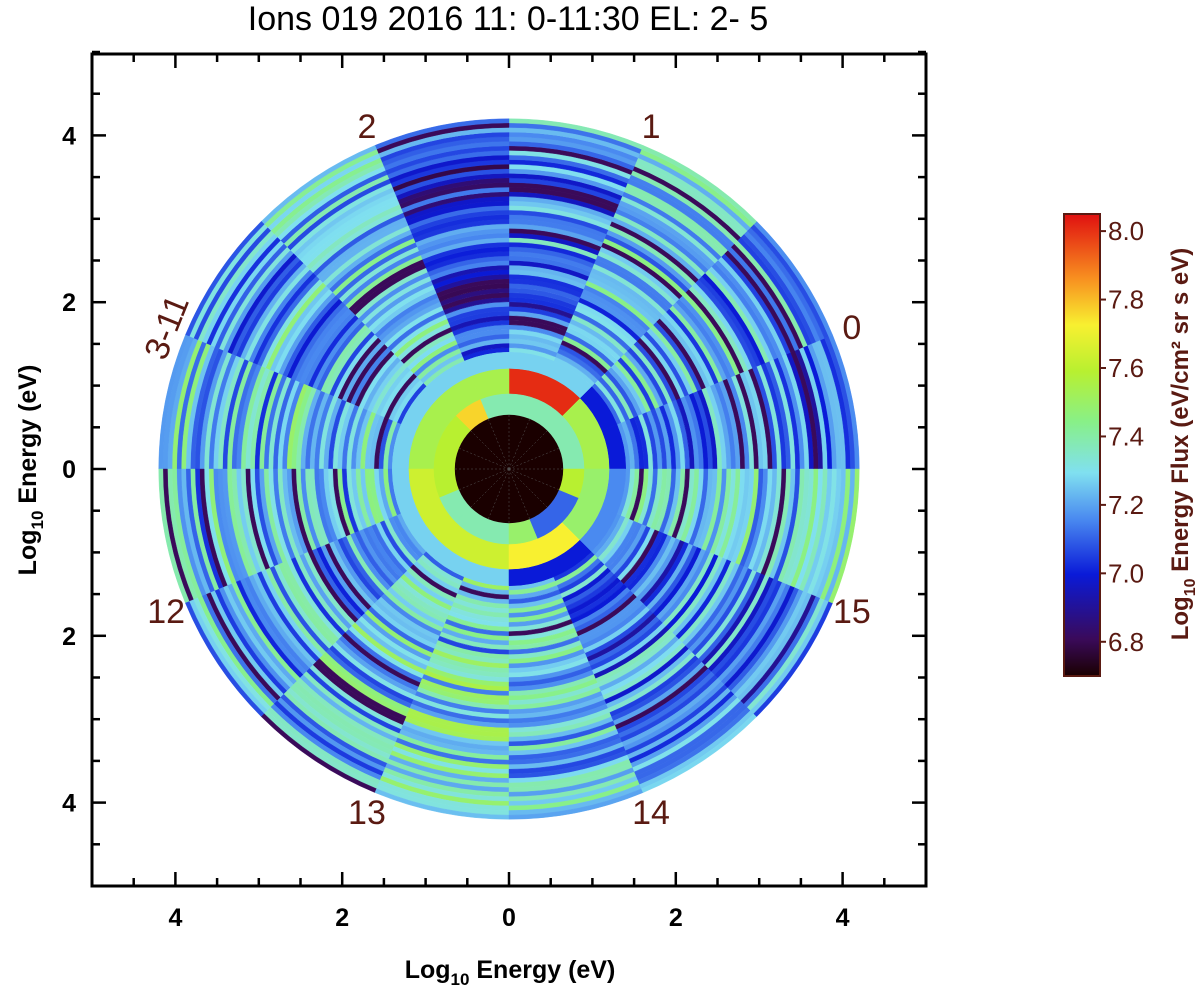  Describe the element at coordinates (851, 328) in the screenshot. I see `sector-label: 0` at that location.